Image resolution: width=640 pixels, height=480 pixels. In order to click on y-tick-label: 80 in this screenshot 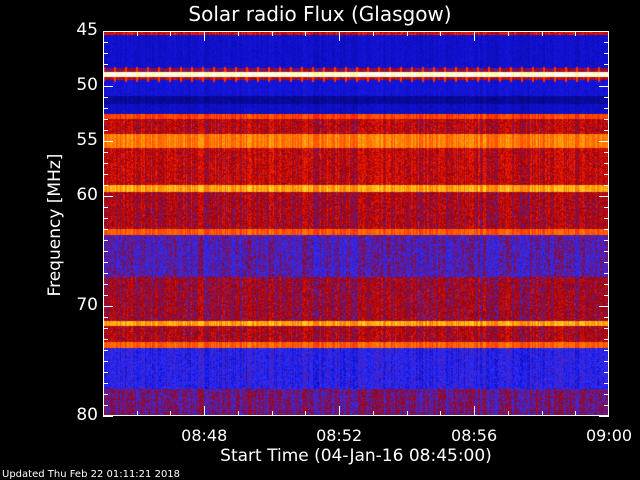, I will do `click(87, 415)`.